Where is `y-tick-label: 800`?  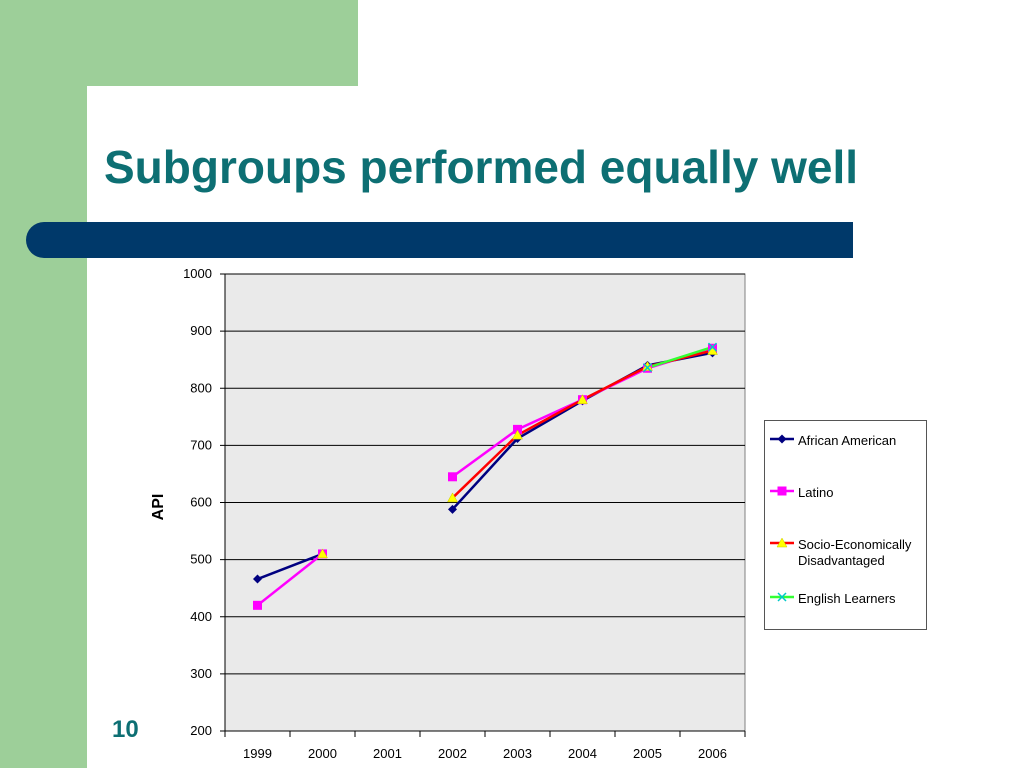 y-tick-label: 800 is located at coordinates (201, 387).